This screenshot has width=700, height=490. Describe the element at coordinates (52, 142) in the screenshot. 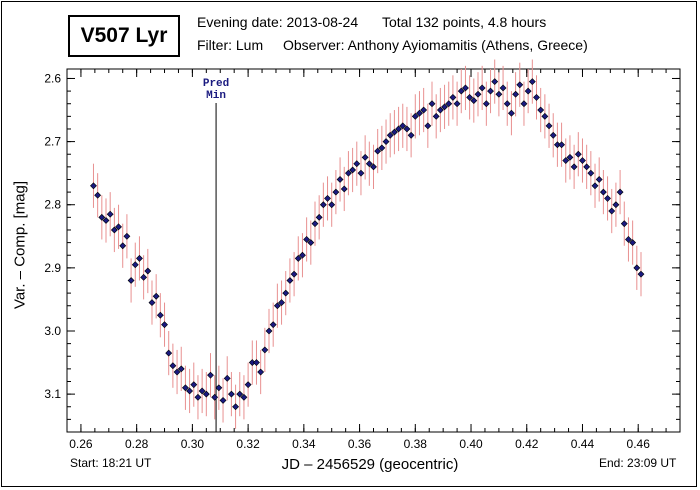

I see `y-tick-label: 2.7` at that location.